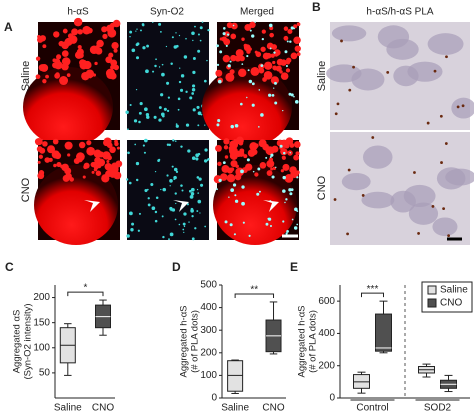  What do you see at coordinates (68, 107) in the screenshot?
I see `cell` at bounding box center [68, 107].